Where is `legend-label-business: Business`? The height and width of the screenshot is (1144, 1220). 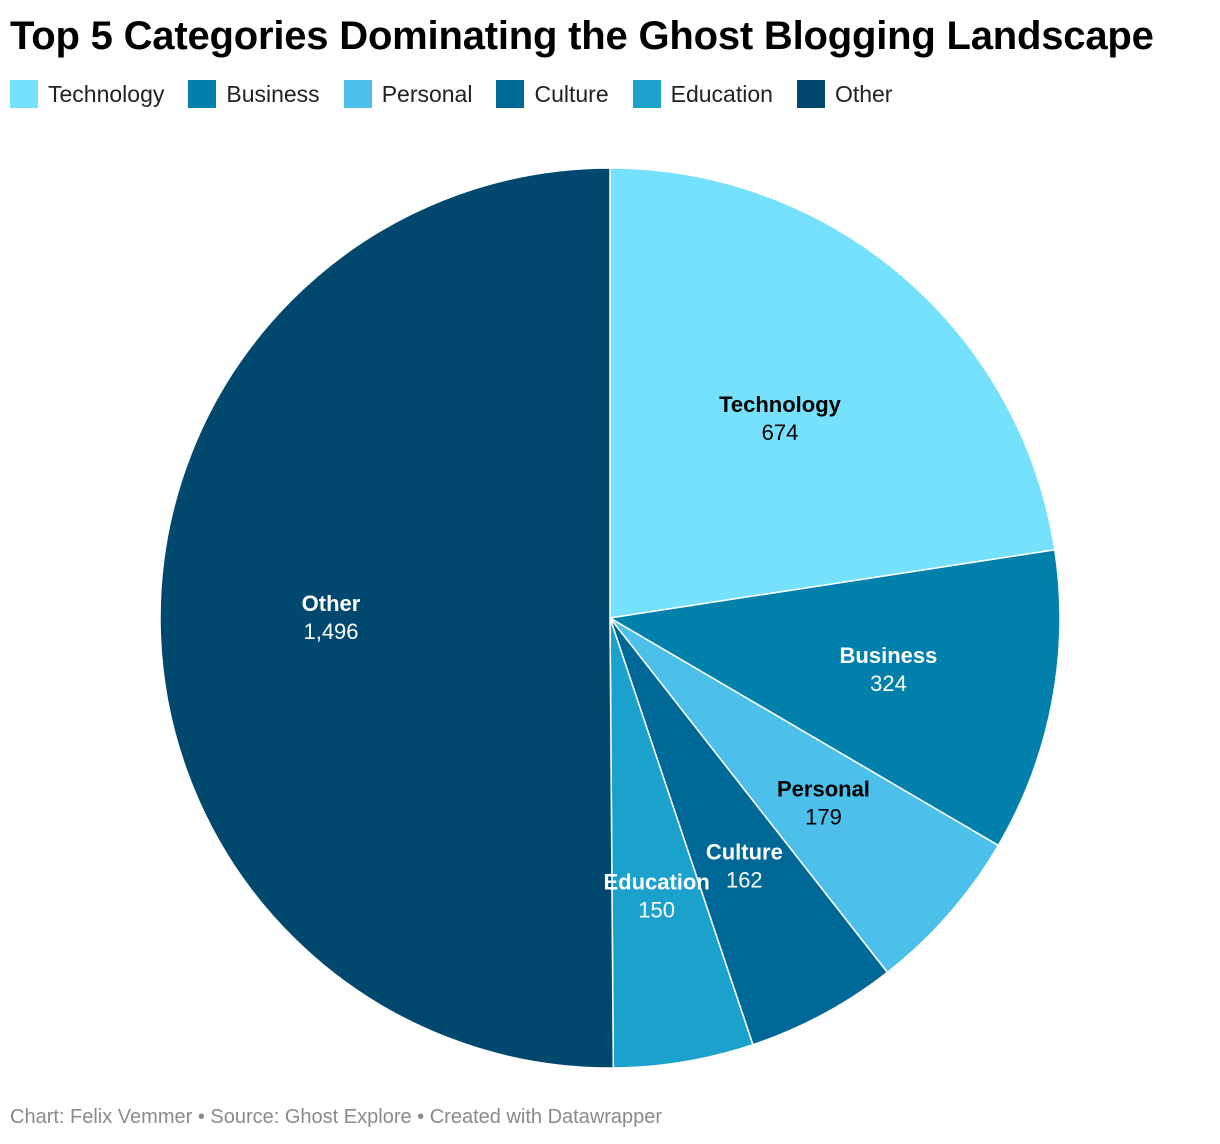
legend-label-business: Business is located at coordinates (273, 93).